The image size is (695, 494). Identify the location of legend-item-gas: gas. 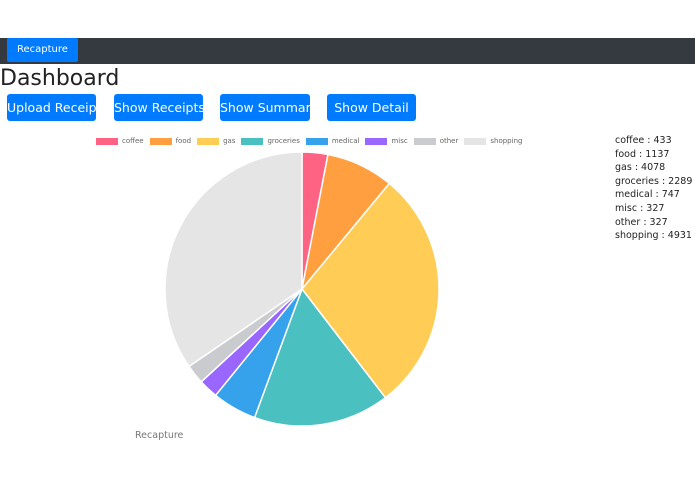
(216, 141).